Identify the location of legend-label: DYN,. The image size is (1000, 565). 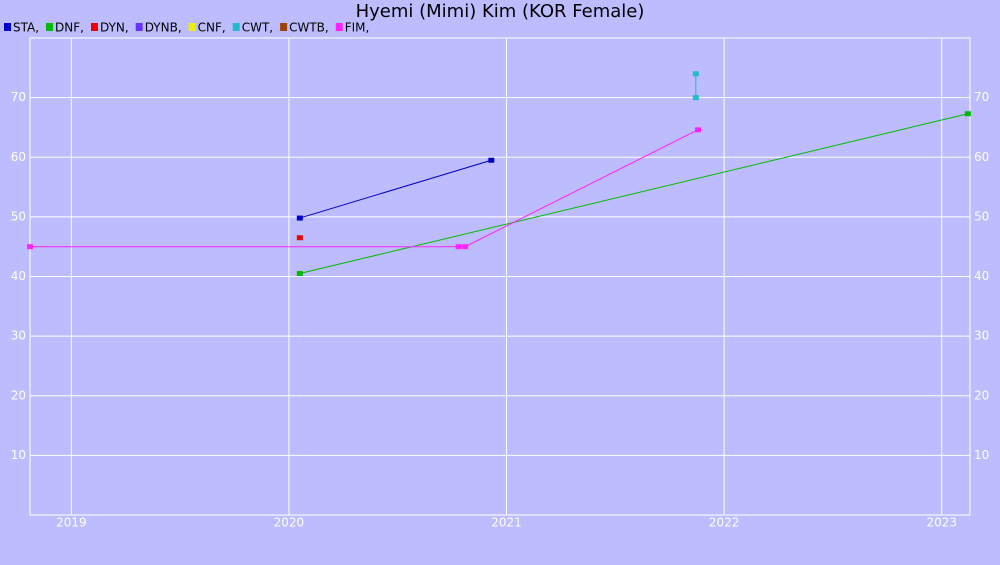
(114, 28).